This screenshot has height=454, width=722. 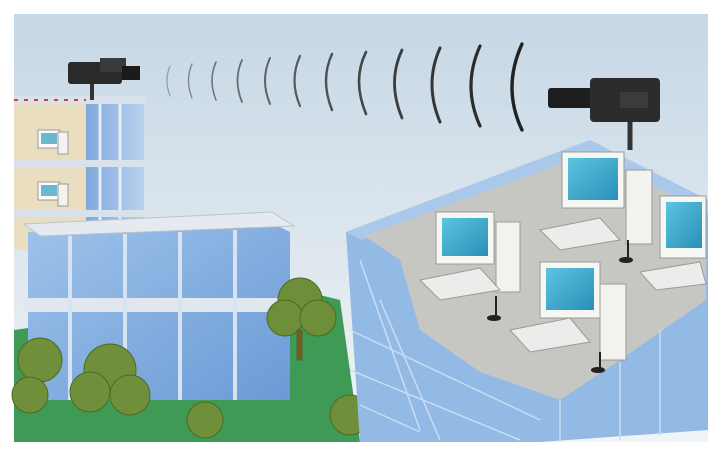 I want to click on microphone-icon, so click(x=560, y=306).